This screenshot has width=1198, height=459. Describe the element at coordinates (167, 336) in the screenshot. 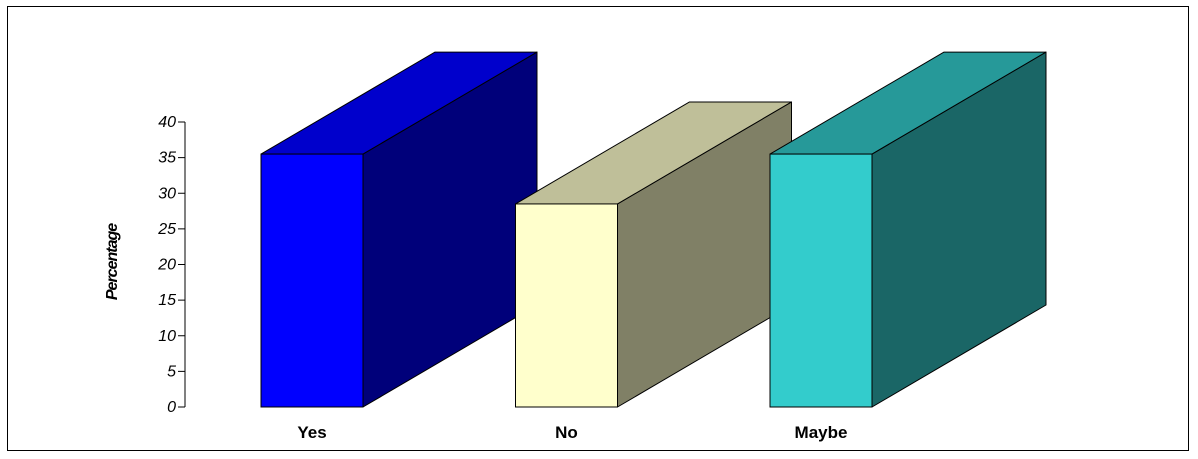

I see `y-tick-label: 10` at that location.